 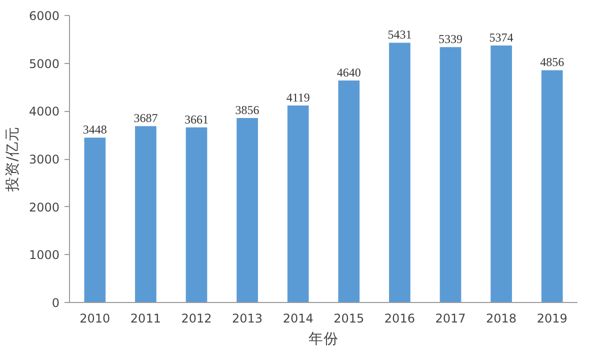 What do you see at coordinates (196, 119) in the screenshot?
I see `data-label: 3661` at bounding box center [196, 119].